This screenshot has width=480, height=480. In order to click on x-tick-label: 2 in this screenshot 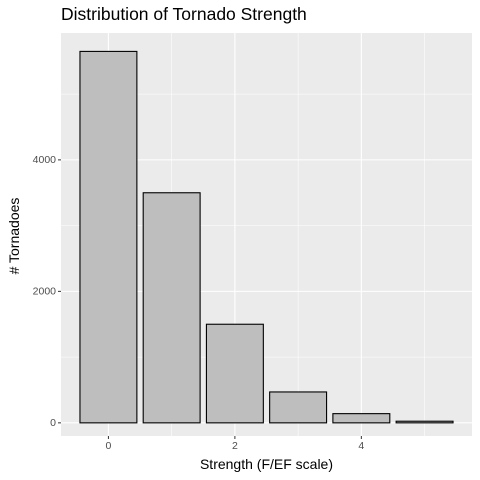, I will do `click(235, 446)`.